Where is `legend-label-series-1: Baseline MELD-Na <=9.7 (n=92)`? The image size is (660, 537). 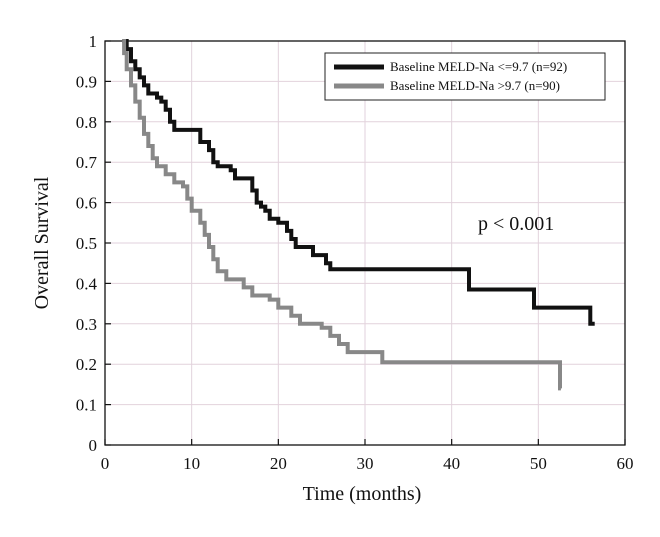
legend-label-series-1: Baseline MELD-Na <=9.7 (n=92) is located at coordinates (478, 66).